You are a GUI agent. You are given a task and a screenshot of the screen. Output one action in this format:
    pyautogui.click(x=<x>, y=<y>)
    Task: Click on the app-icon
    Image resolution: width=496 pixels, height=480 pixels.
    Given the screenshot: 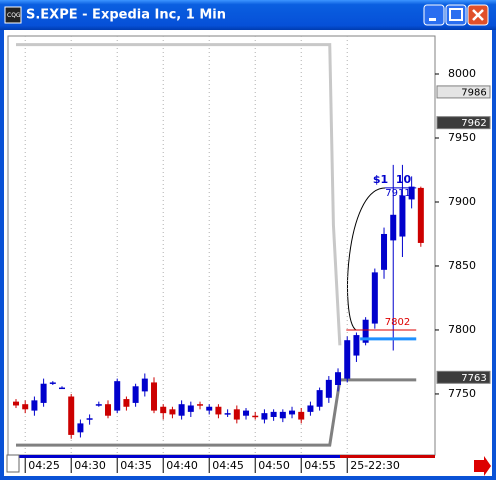 What is the action you would take?
    pyautogui.click(x=13, y=15)
    